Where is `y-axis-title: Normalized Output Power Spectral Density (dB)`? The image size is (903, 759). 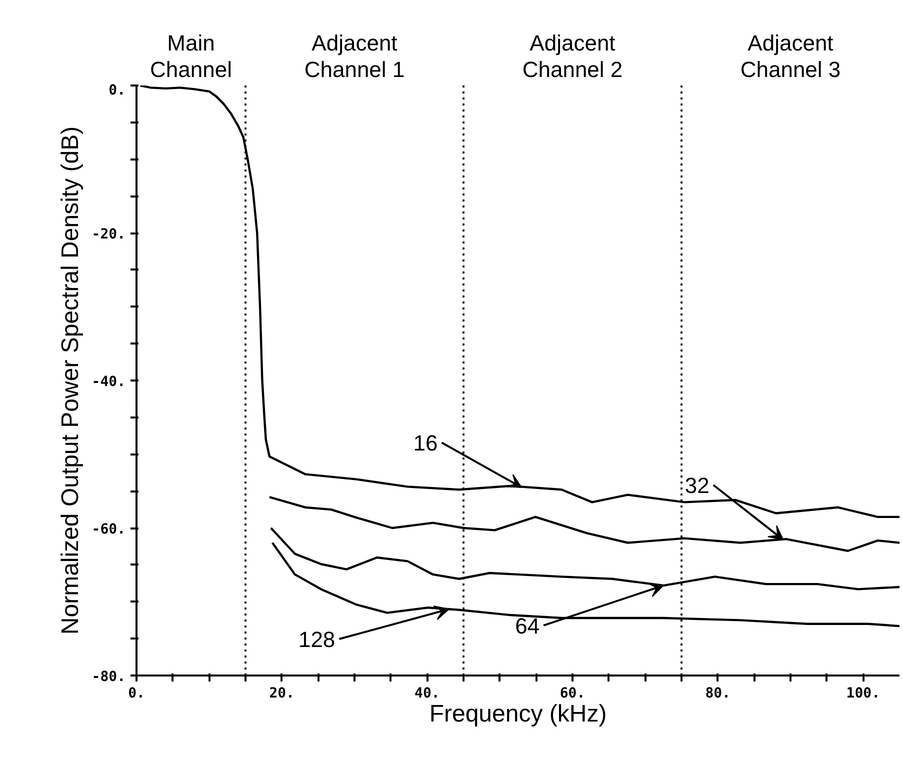 y-axis-title: Normalized Output Power Spectral Density (dB) is located at coordinates (70, 380).